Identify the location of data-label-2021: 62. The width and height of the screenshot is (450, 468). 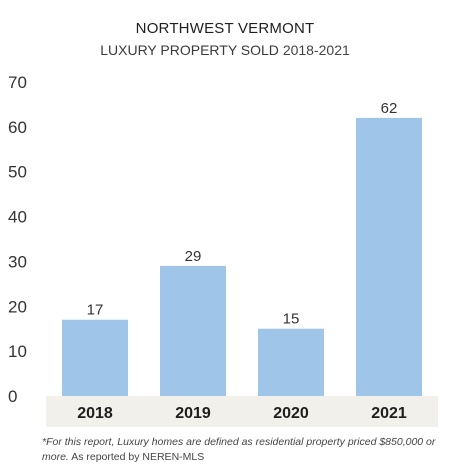
(389, 108).